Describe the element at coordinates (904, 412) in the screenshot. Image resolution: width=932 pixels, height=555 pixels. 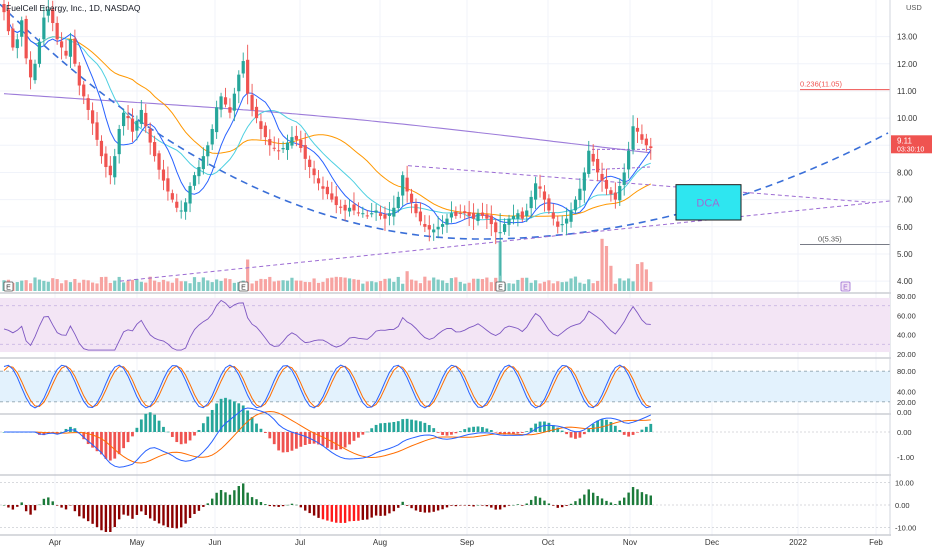
I see `stoch-tick-label: 0.00` at that location.